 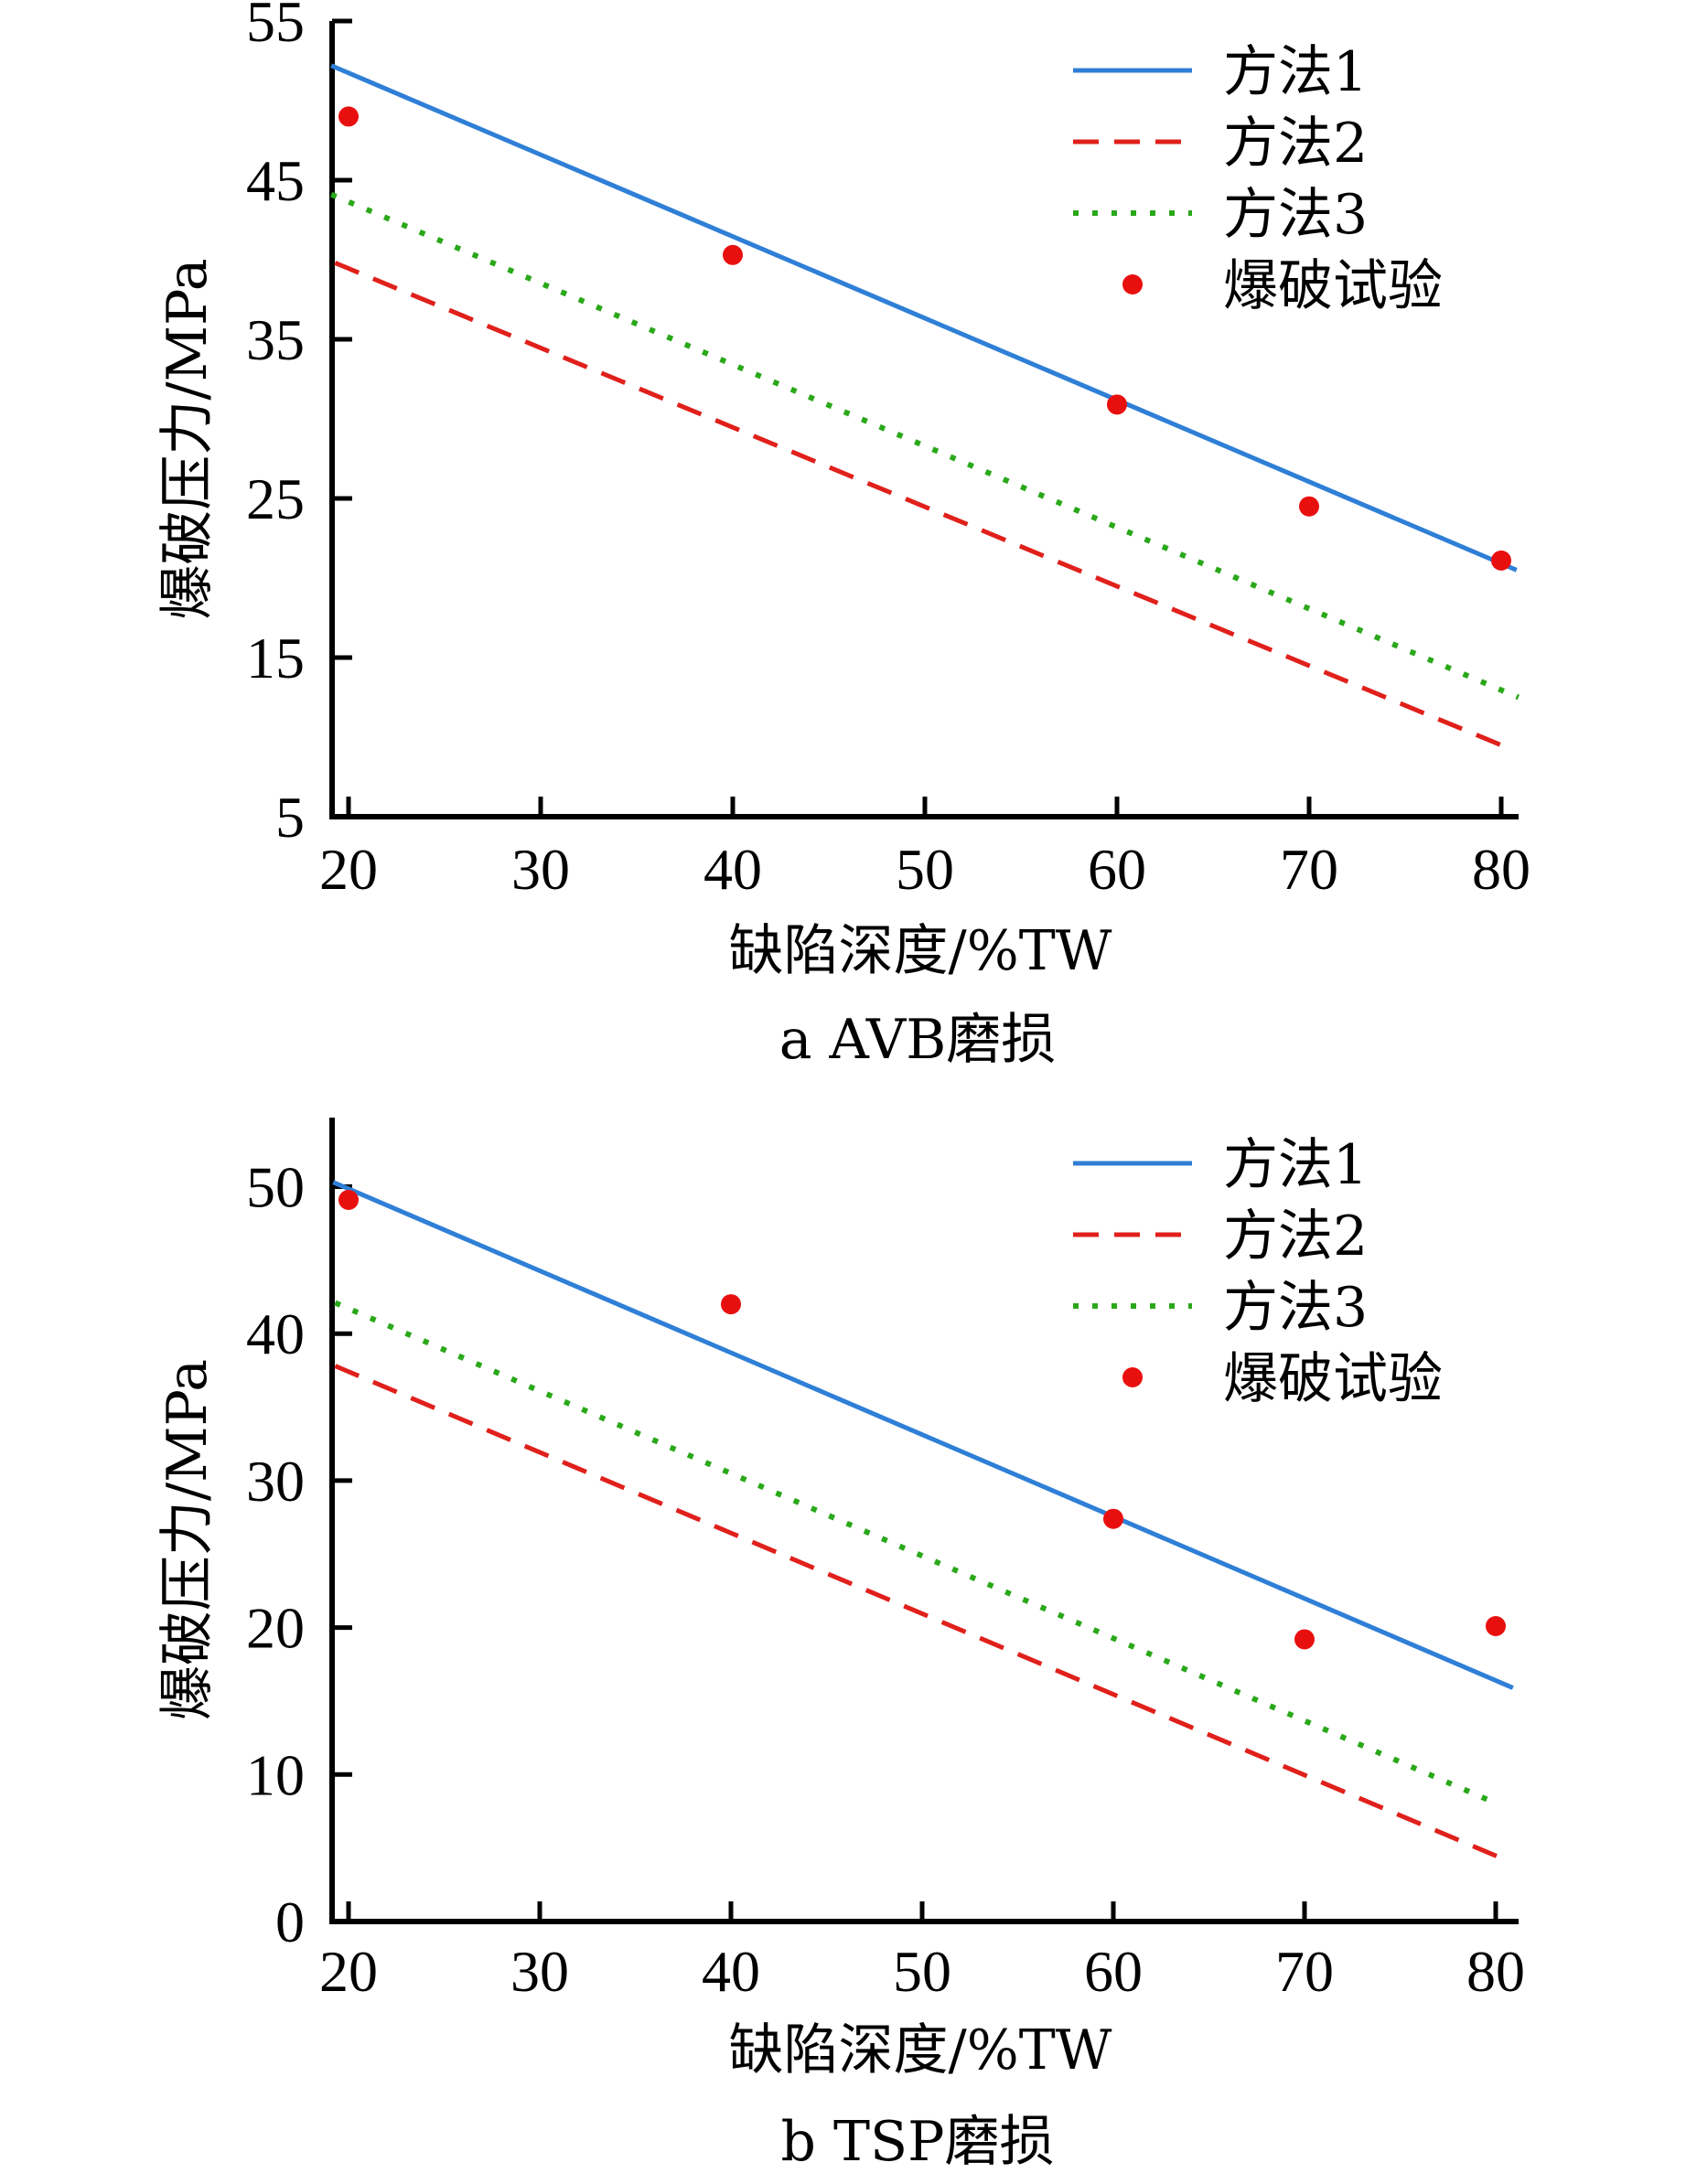 I want to click on y-tick-label: 55, so click(x=275, y=27).